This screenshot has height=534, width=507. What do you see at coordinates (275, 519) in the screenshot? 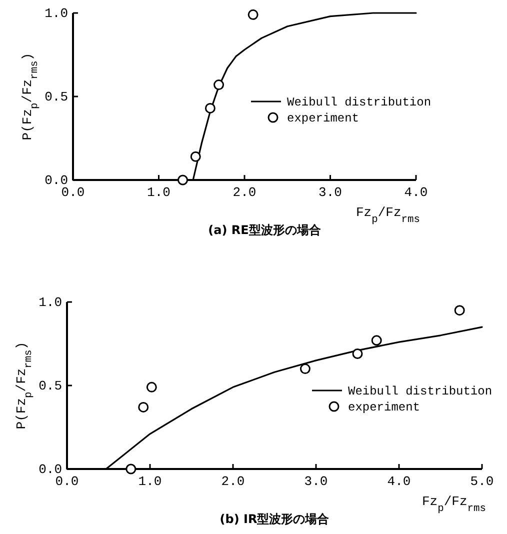
I see `text: (b) IR型波形の場合` at bounding box center [275, 519].